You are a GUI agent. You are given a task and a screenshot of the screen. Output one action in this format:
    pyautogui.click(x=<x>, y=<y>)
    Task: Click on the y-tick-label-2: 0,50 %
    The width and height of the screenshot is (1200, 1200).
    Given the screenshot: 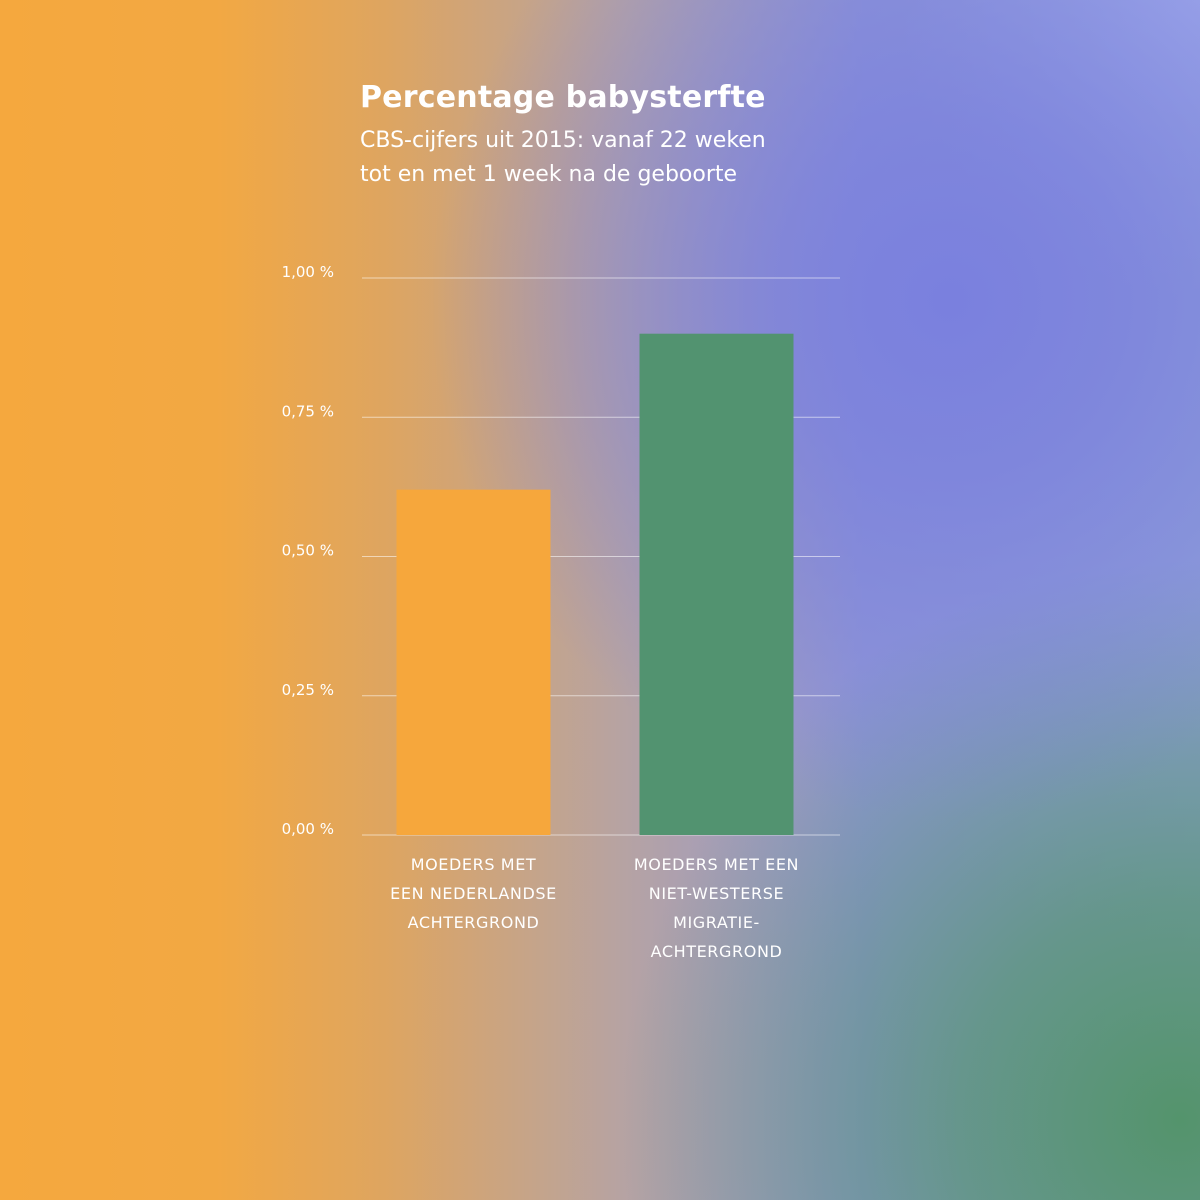 What is the action you would take?
    pyautogui.click(x=308, y=551)
    